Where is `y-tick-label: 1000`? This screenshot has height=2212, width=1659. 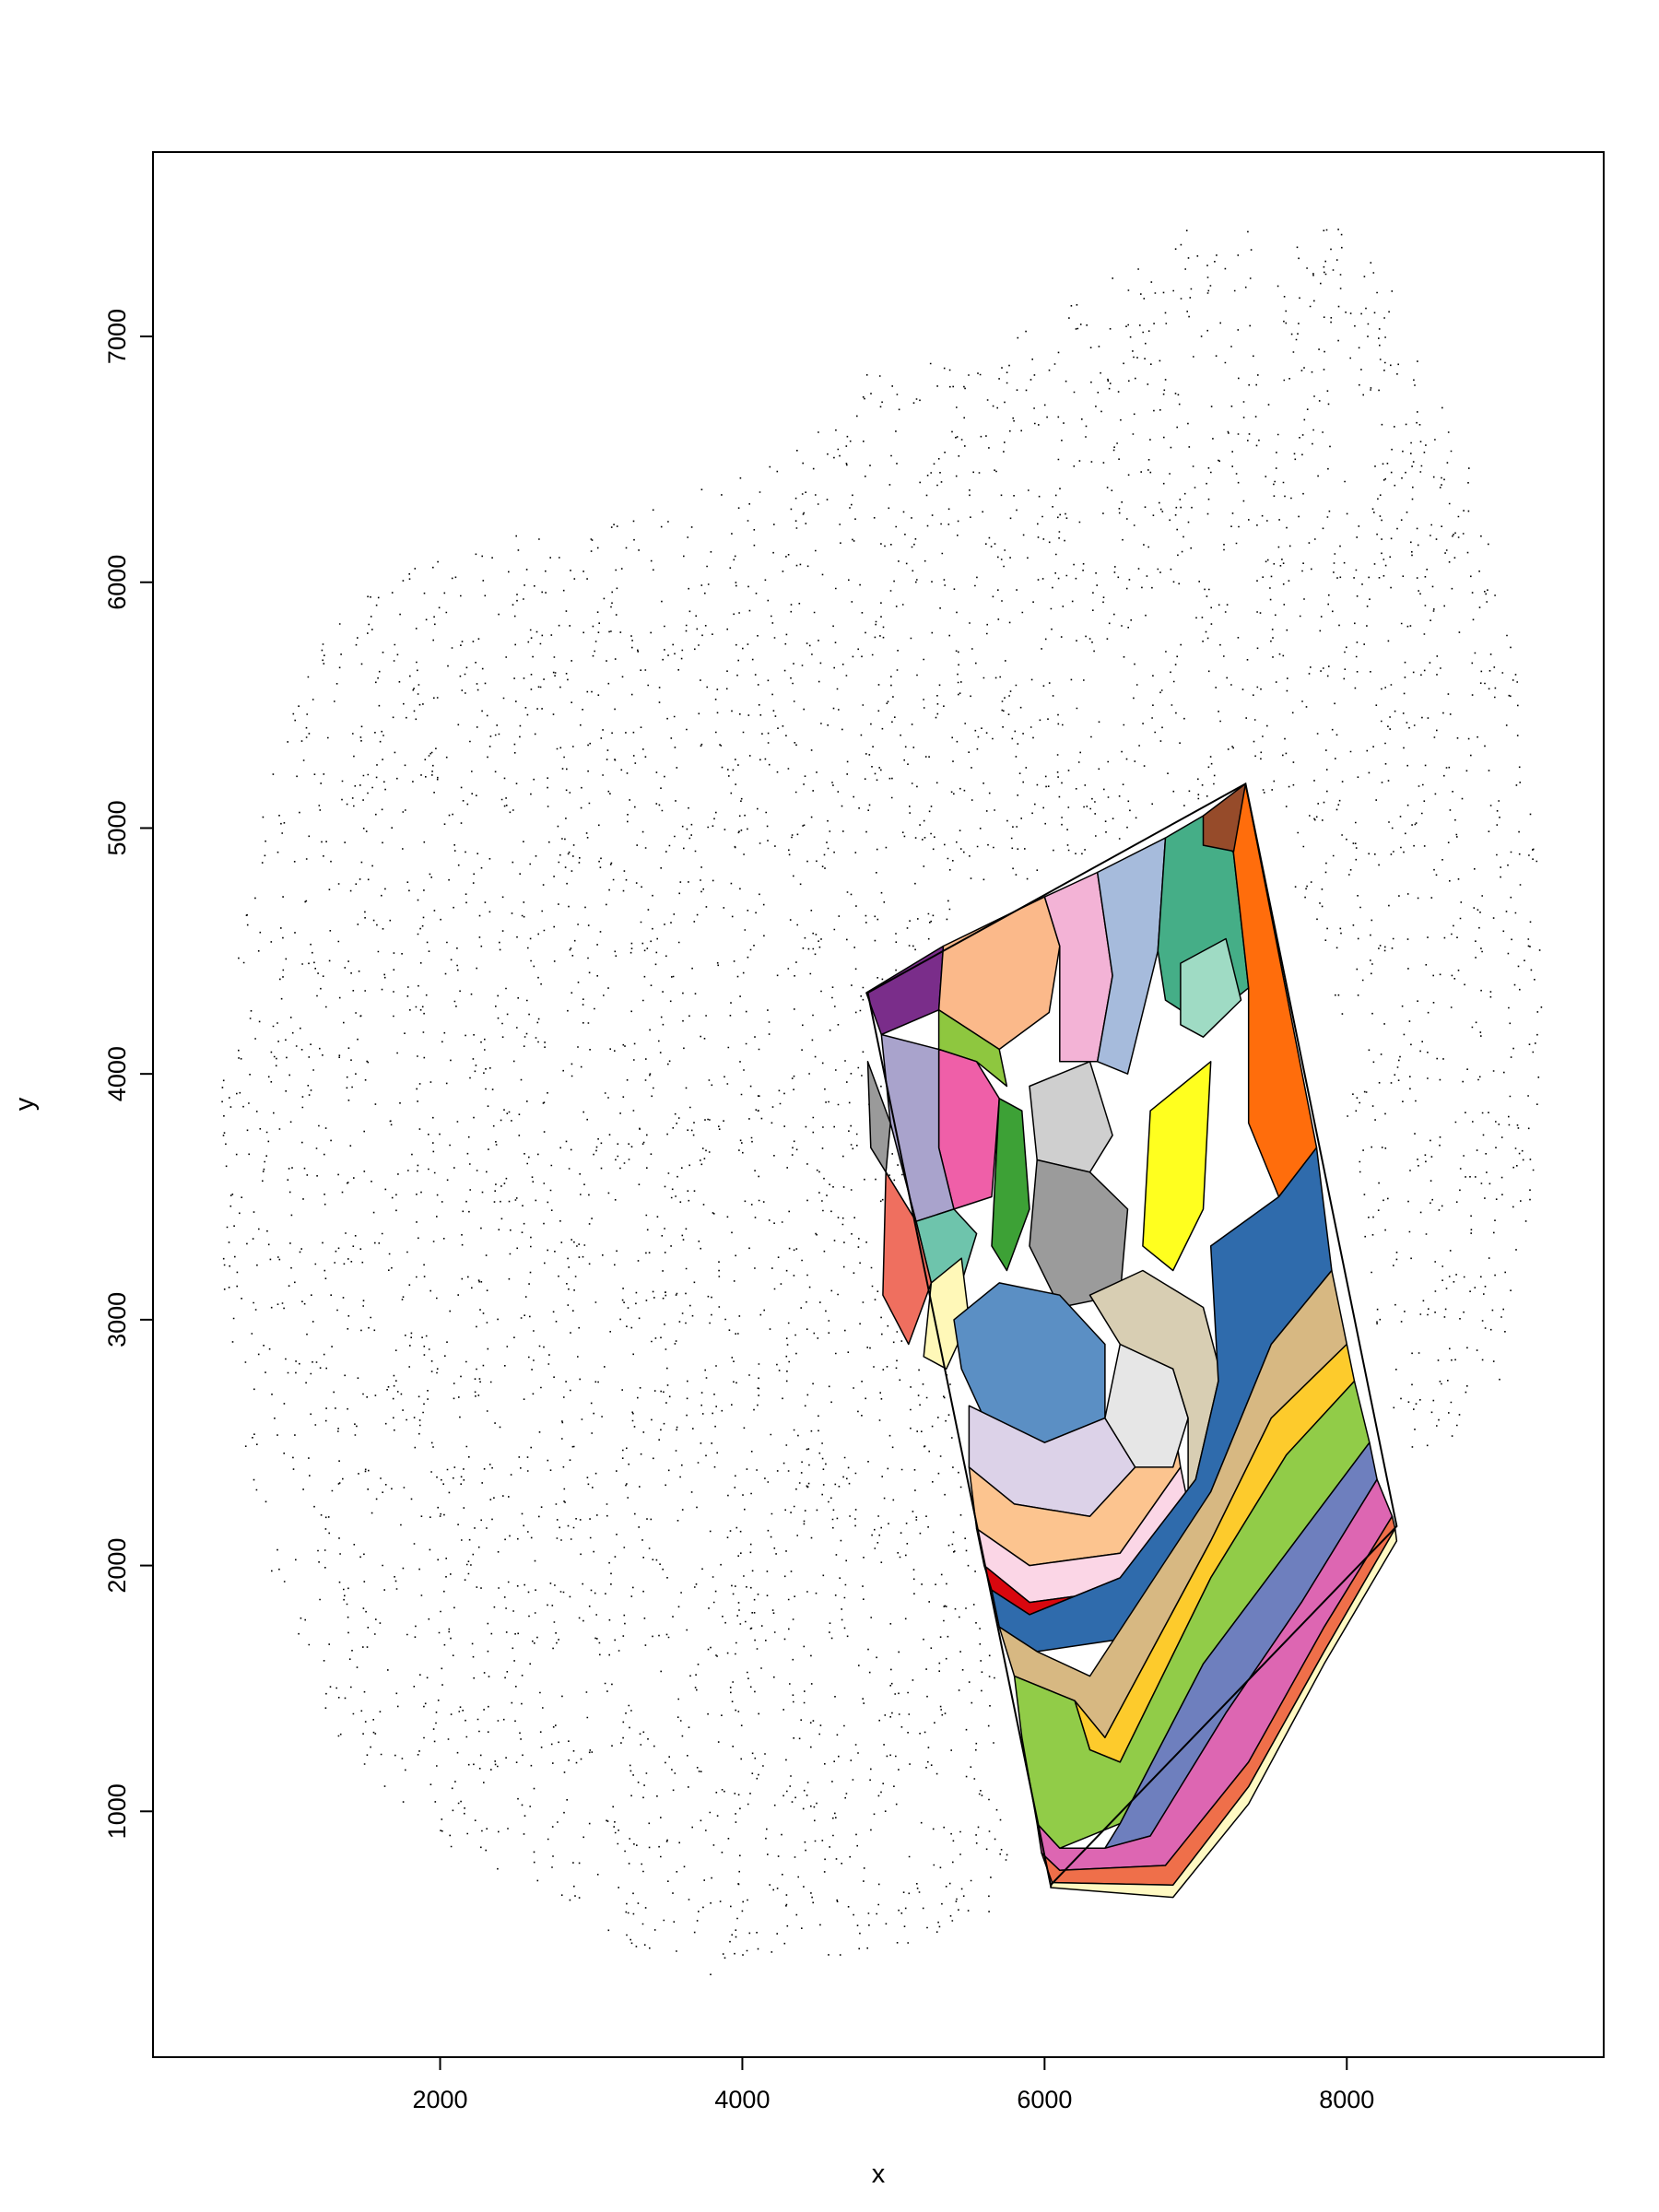
y-tick-label: 1000 is located at coordinates (117, 1811).